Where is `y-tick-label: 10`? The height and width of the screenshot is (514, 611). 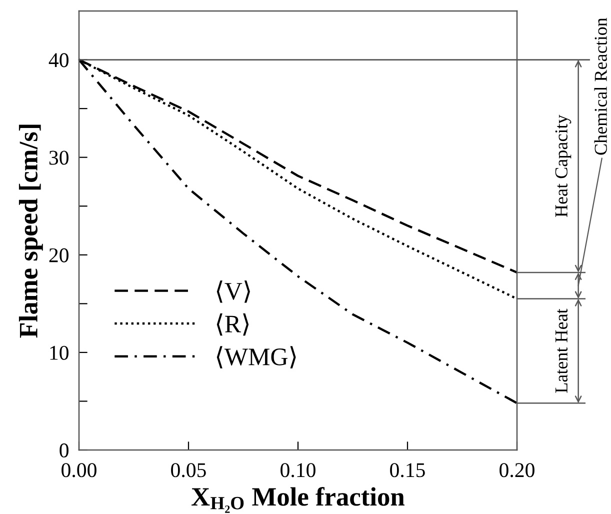 y-tick-label: 10 is located at coordinates (59, 353).